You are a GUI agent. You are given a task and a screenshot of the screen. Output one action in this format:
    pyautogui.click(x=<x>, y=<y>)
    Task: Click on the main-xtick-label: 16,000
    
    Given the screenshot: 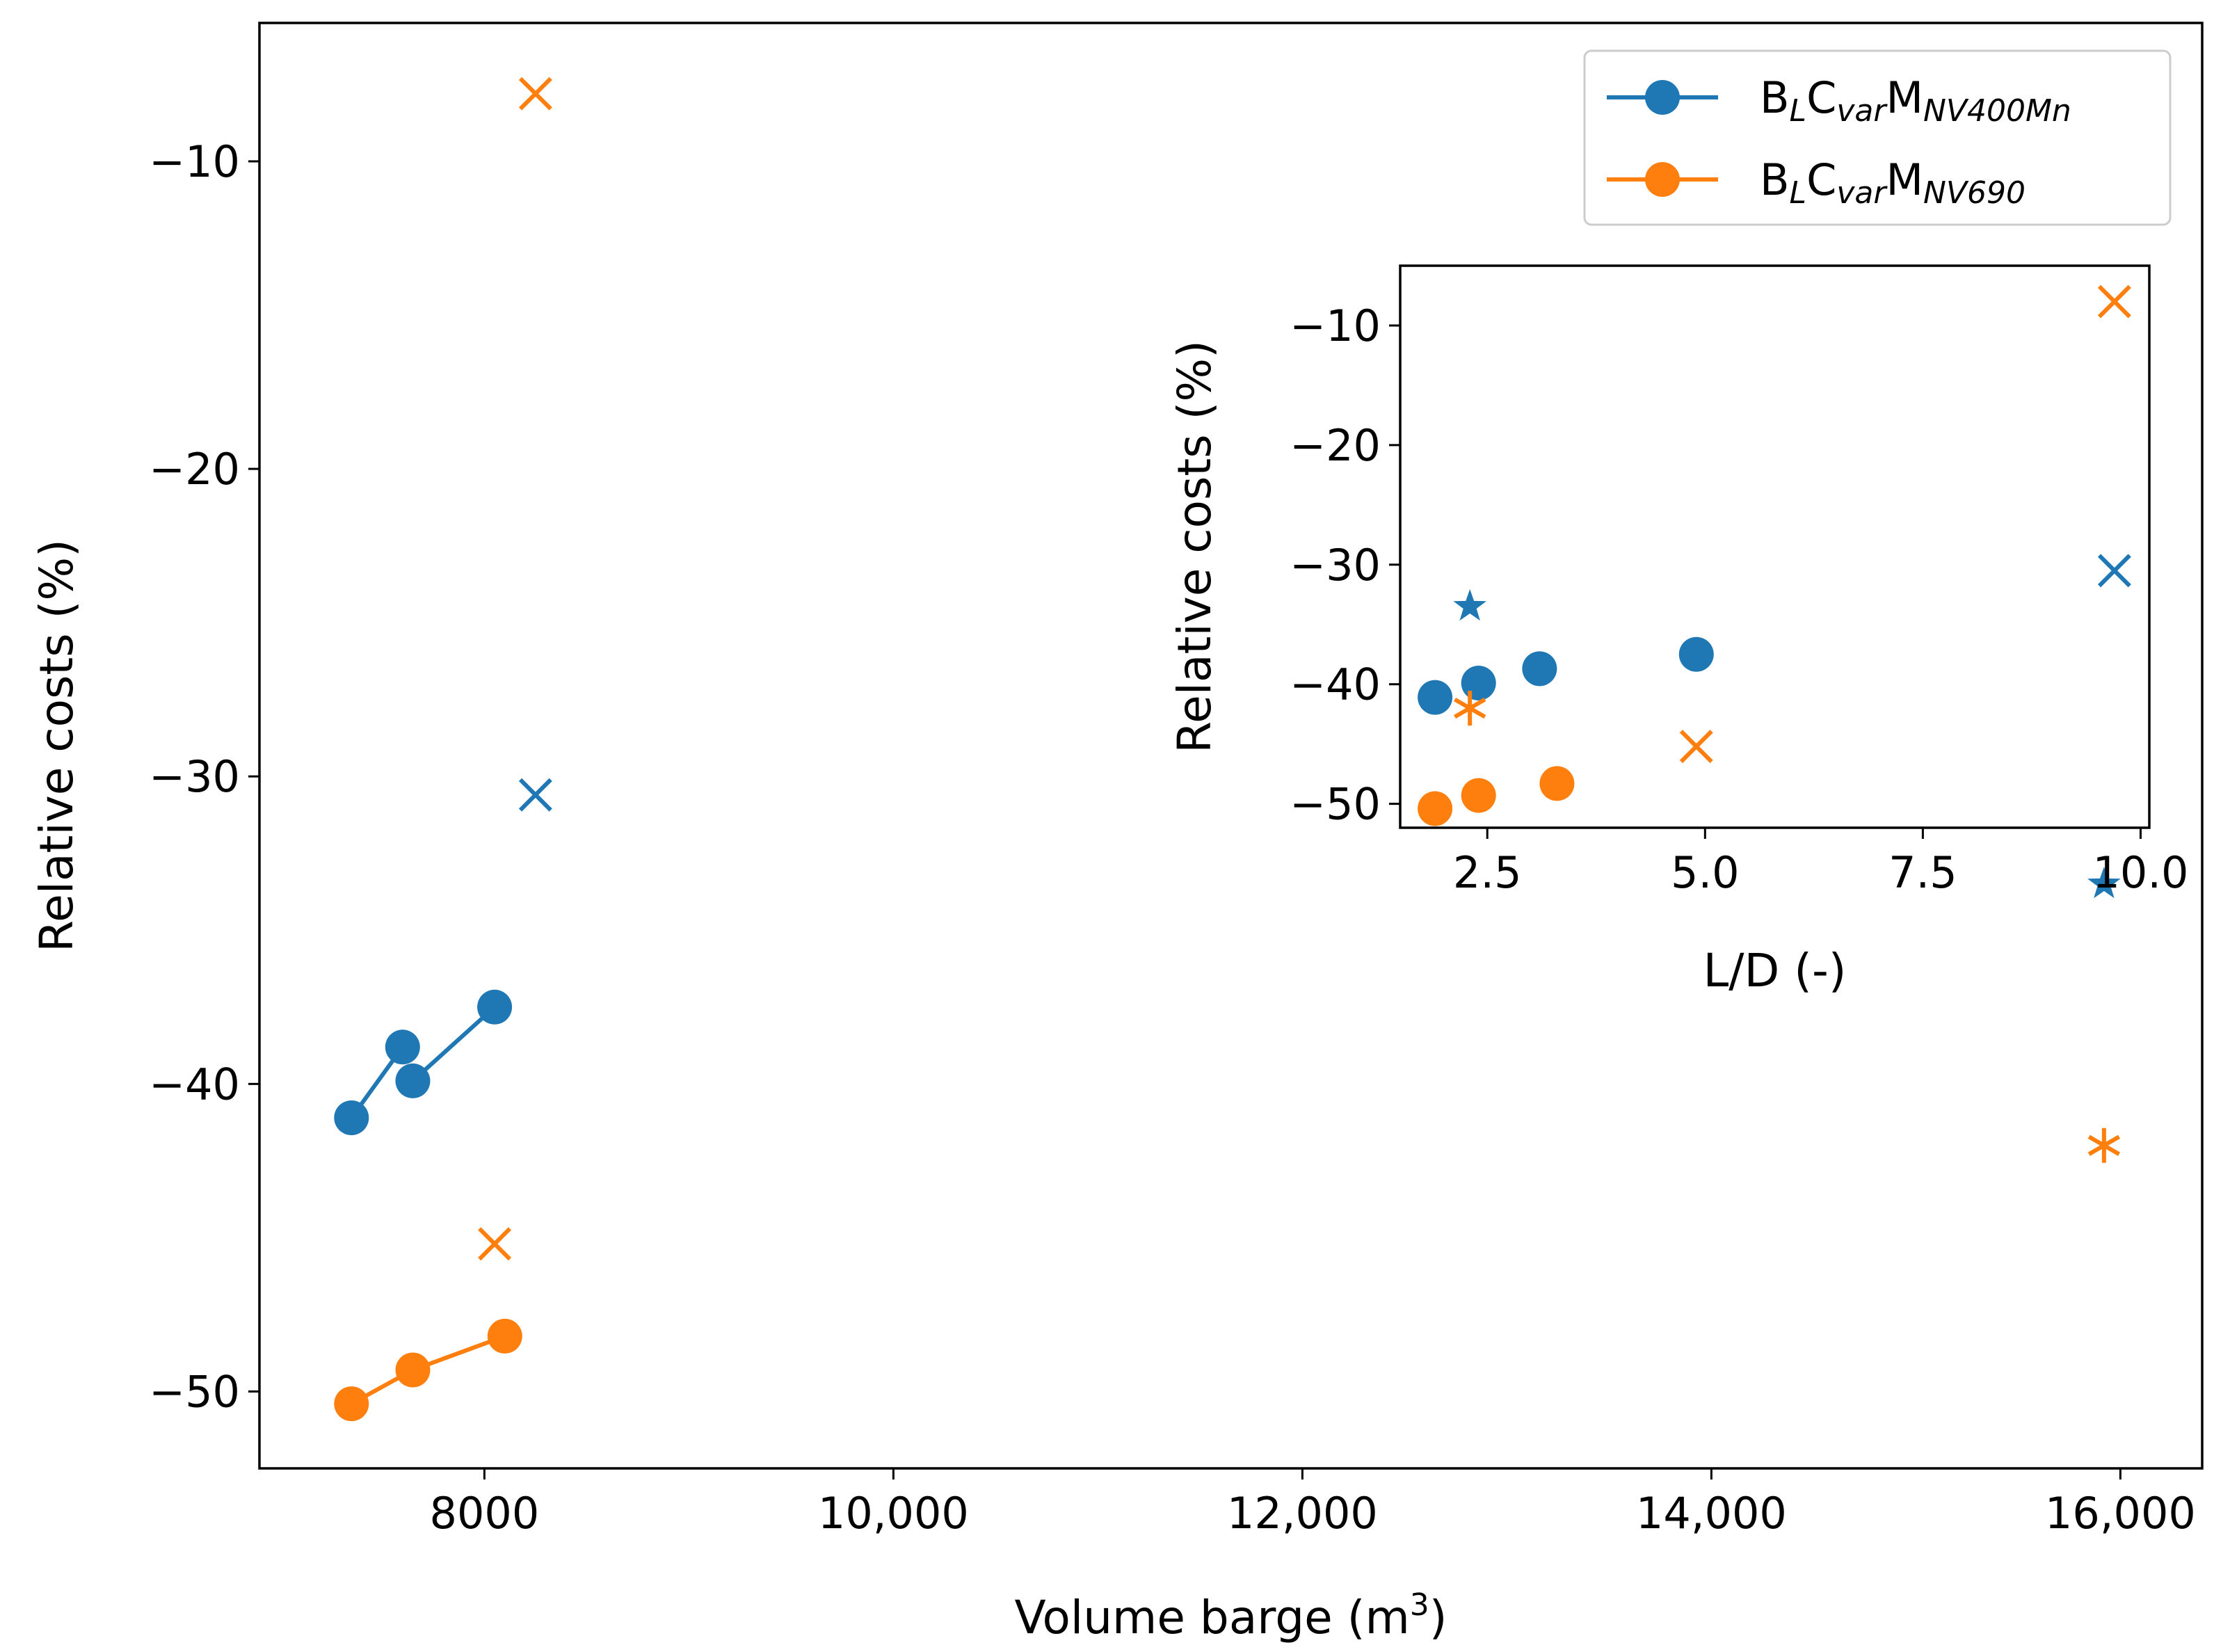 What is the action you would take?
    pyautogui.click(x=2120, y=1514)
    